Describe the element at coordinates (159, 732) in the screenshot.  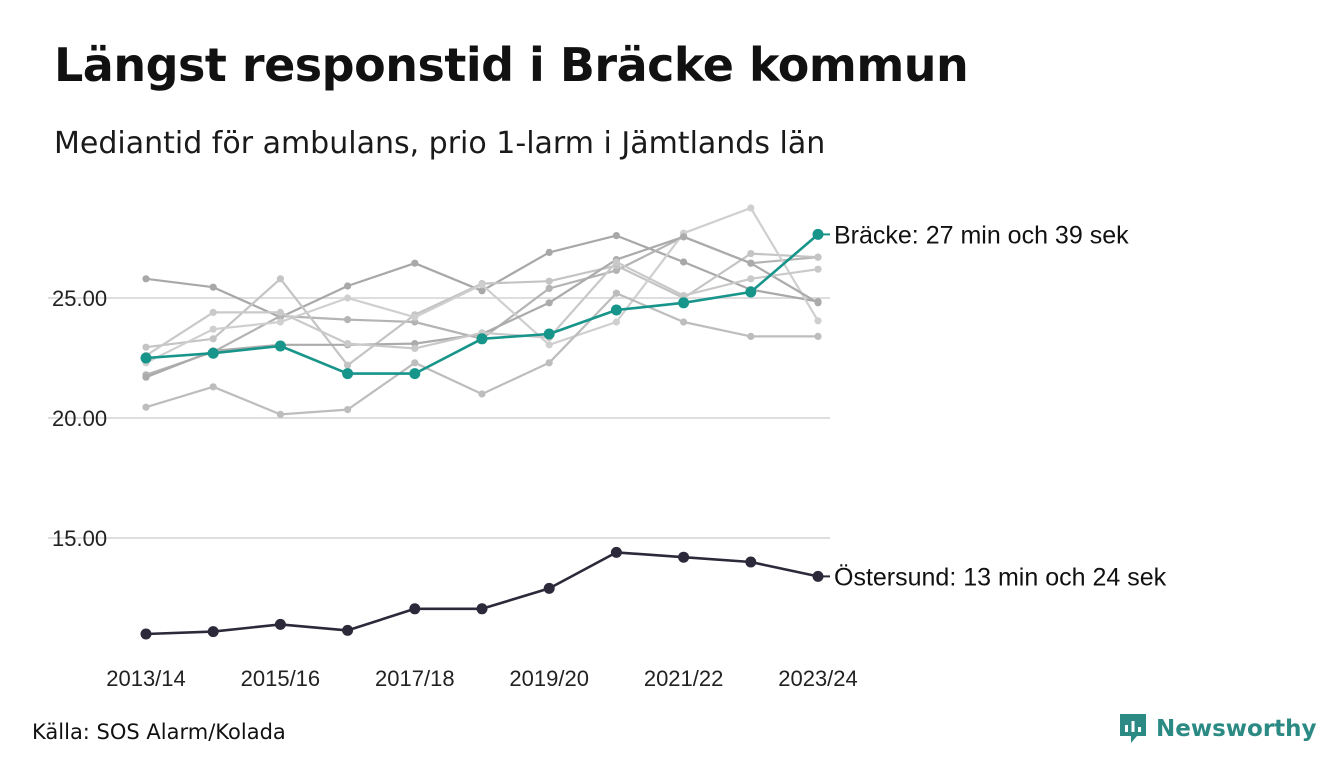
I see `source-note: Källa: SOS Alarm/Kolada` at that location.